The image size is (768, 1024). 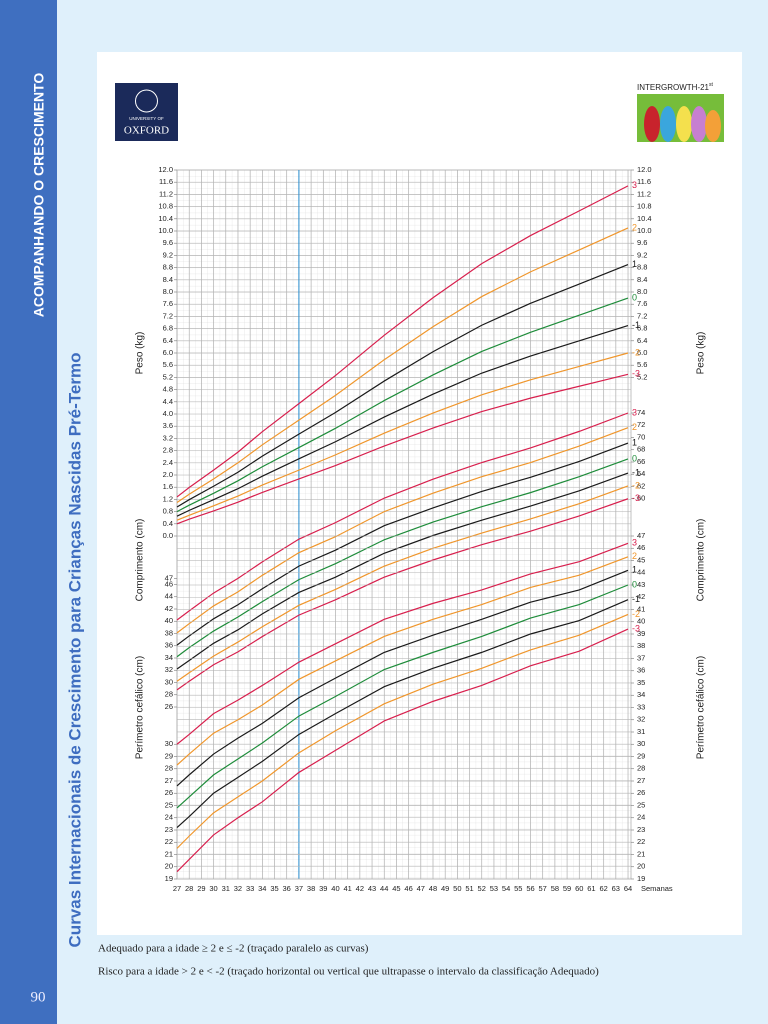 What do you see at coordinates (701, 560) in the screenshot?
I see `y2-axis-label: Comprimento (cm)` at bounding box center [701, 560].